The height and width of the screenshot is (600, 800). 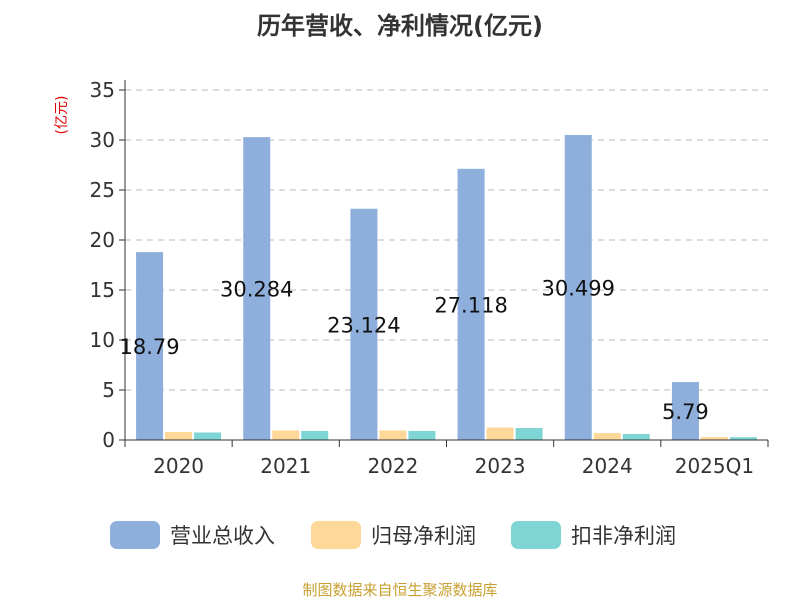 What do you see at coordinates (102, 340) in the screenshot?
I see `y-tick-label: 10` at bounding box center [102, 340].